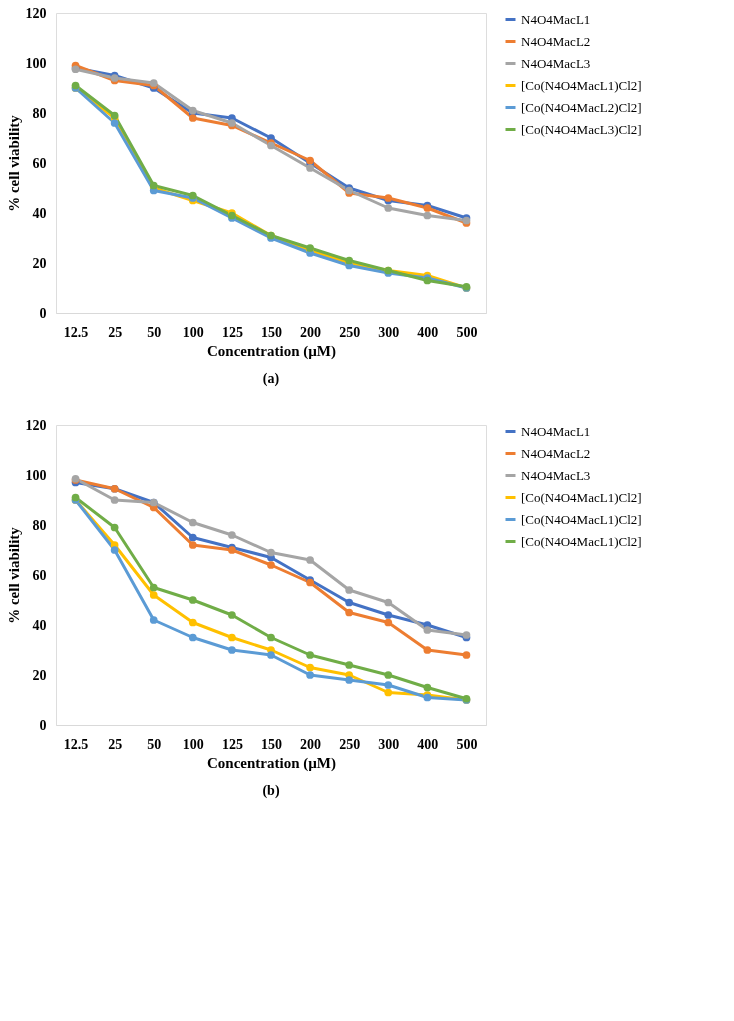  I want to click on text: (a), so click(271, 379).